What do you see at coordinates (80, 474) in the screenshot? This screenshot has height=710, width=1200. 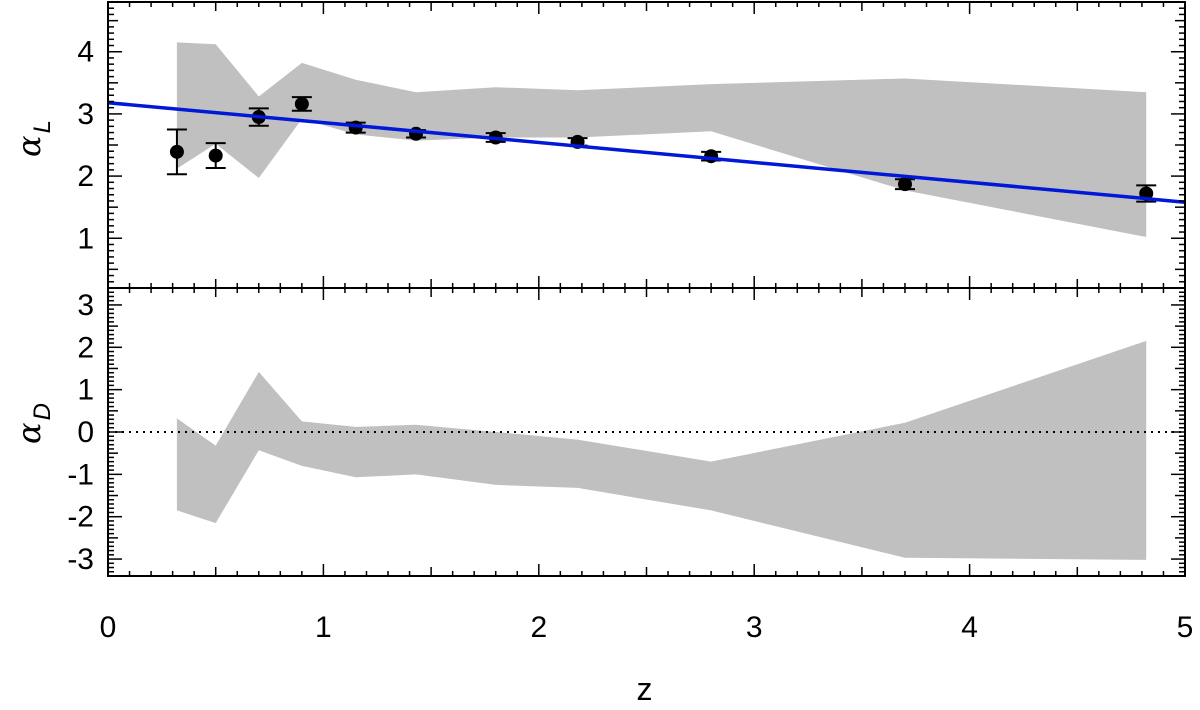 I see `y-tick-label: -1` at bounding box center [80, 474].